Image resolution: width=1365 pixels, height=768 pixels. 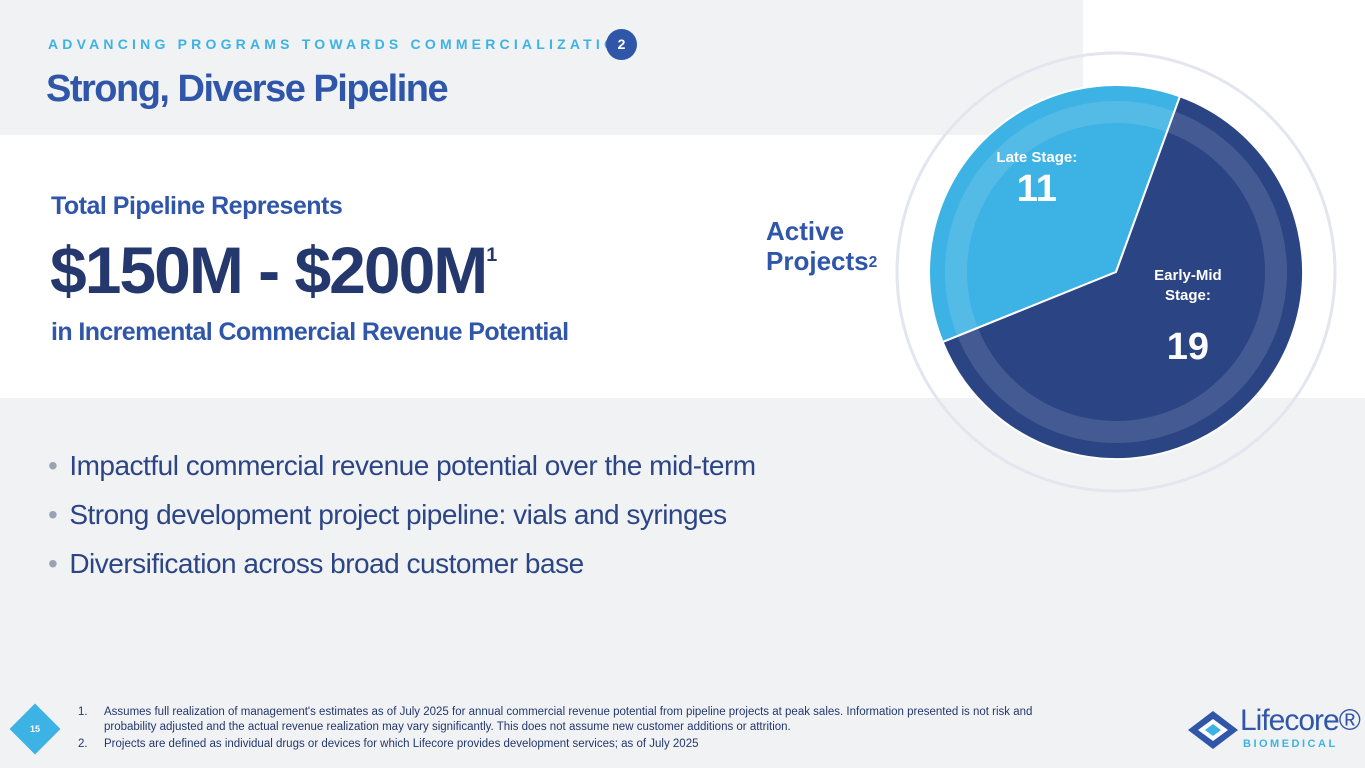 I want to click on footnote-ref: 1, so click(x=491, y=255).